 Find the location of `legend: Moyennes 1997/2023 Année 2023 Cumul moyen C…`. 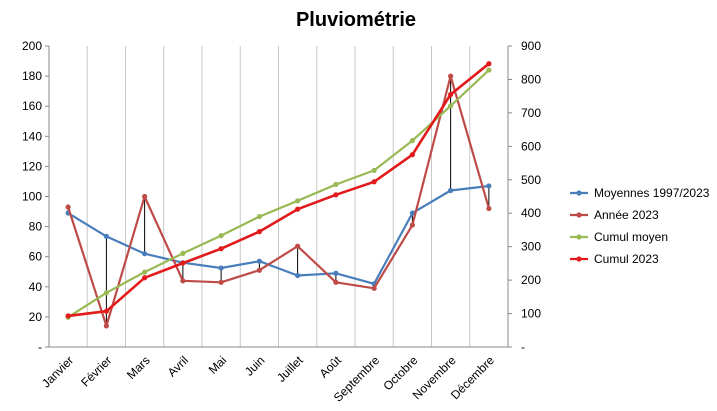

legend: Moyennes 1997/2023 Année 2023 Cumul moyen C… is located at coordinates (640, 226).